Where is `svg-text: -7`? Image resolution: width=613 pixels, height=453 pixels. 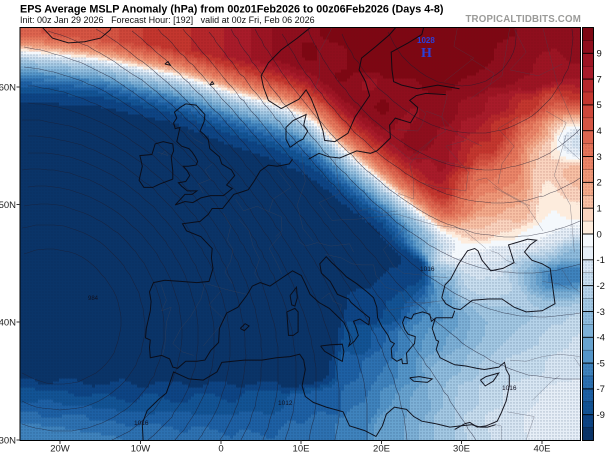 svg-text: -7 is located at coordinates (601, 389).